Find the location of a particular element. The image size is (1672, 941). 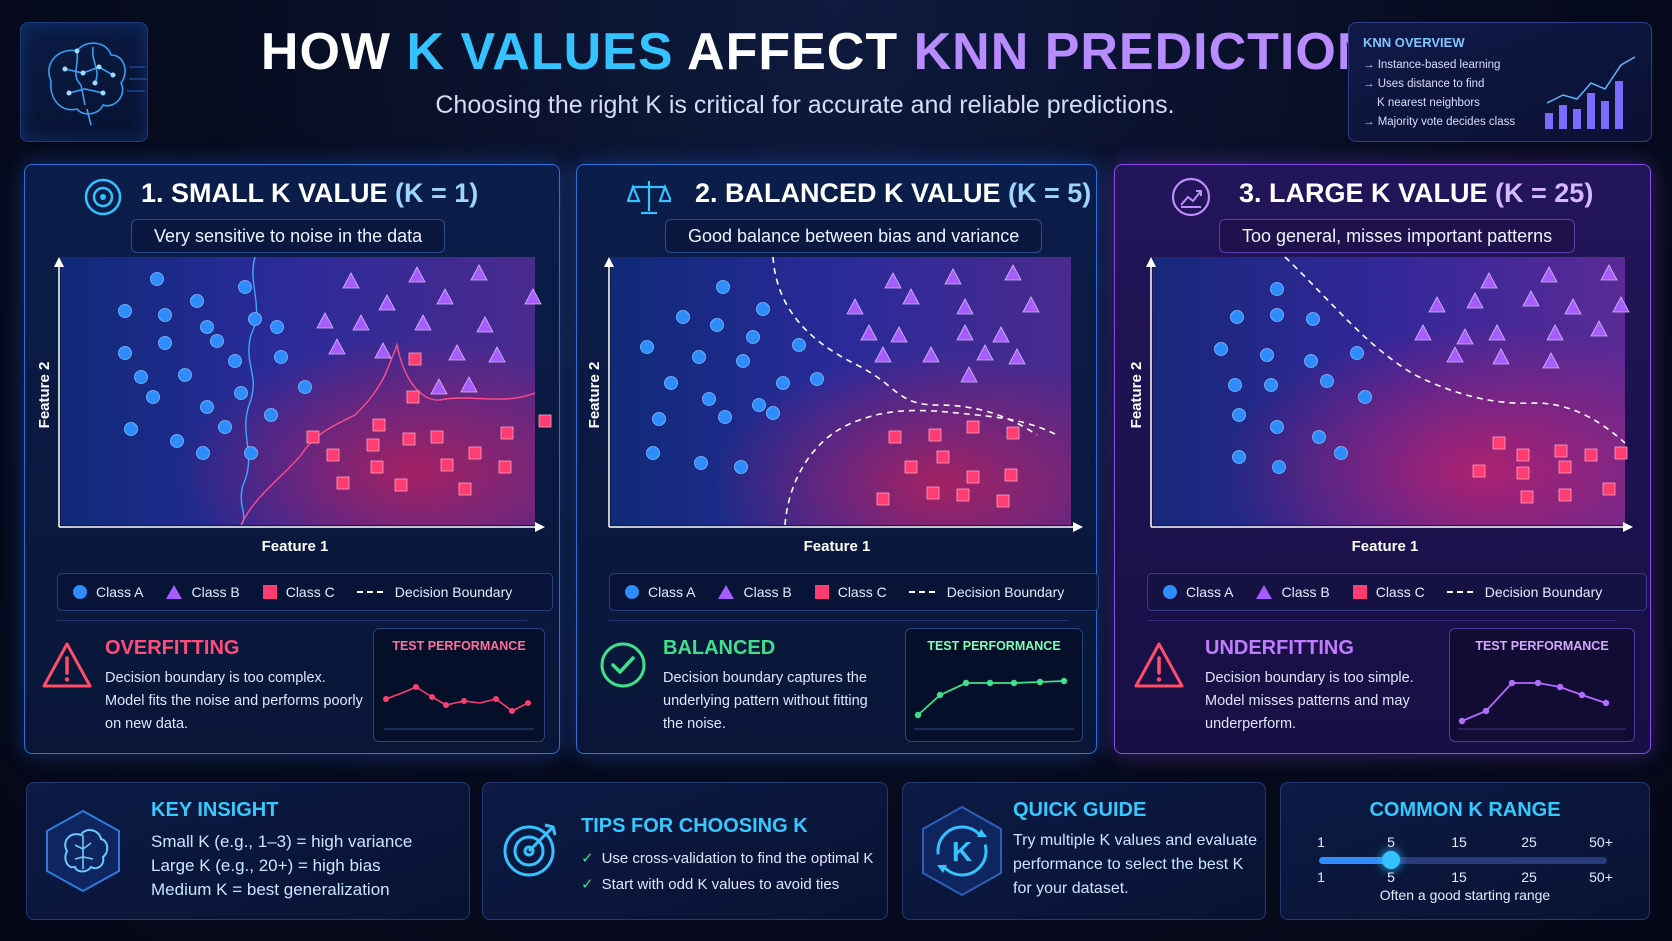

range-tick: 1 is located at coordinates (1321, 842).